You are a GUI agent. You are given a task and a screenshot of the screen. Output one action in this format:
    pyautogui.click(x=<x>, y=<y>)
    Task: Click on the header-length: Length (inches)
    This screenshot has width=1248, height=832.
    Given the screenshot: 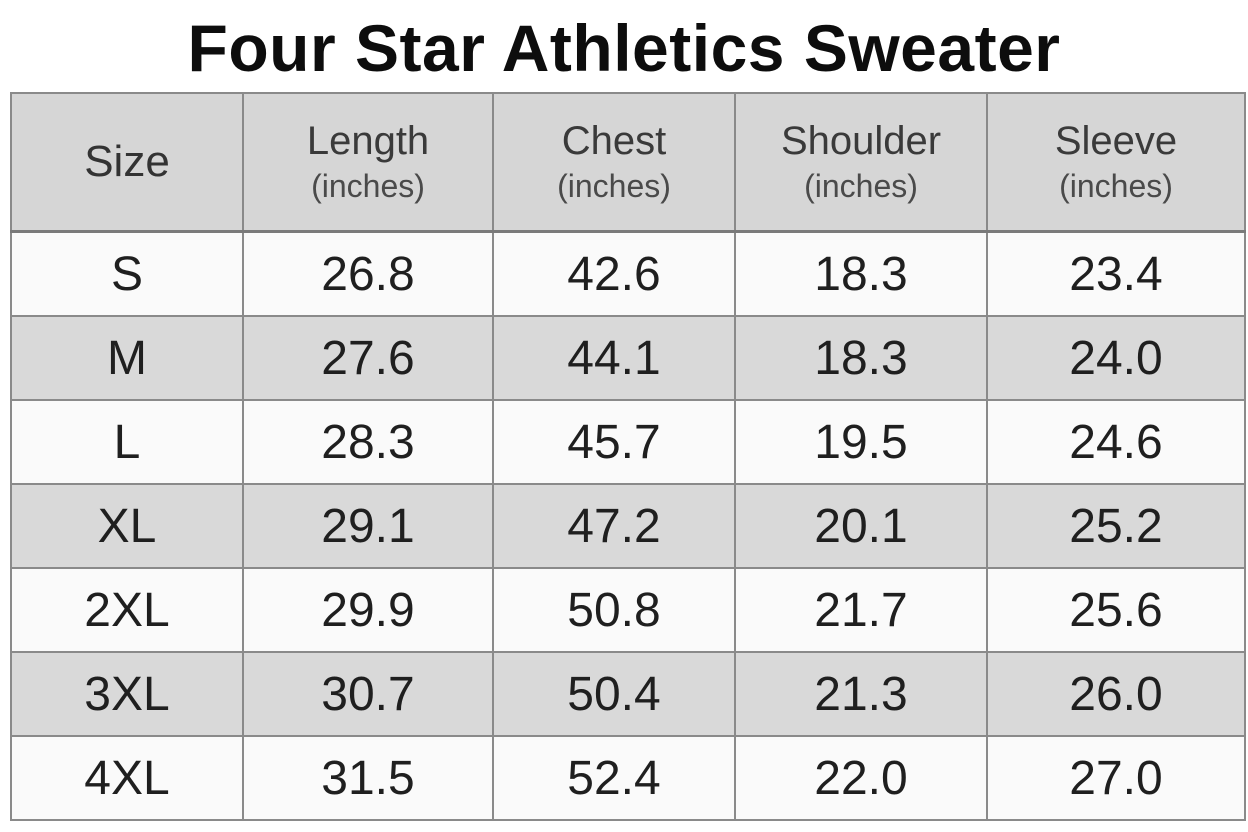 What is the action you would take?
    pyautogui.click(x=368, y=162)
    